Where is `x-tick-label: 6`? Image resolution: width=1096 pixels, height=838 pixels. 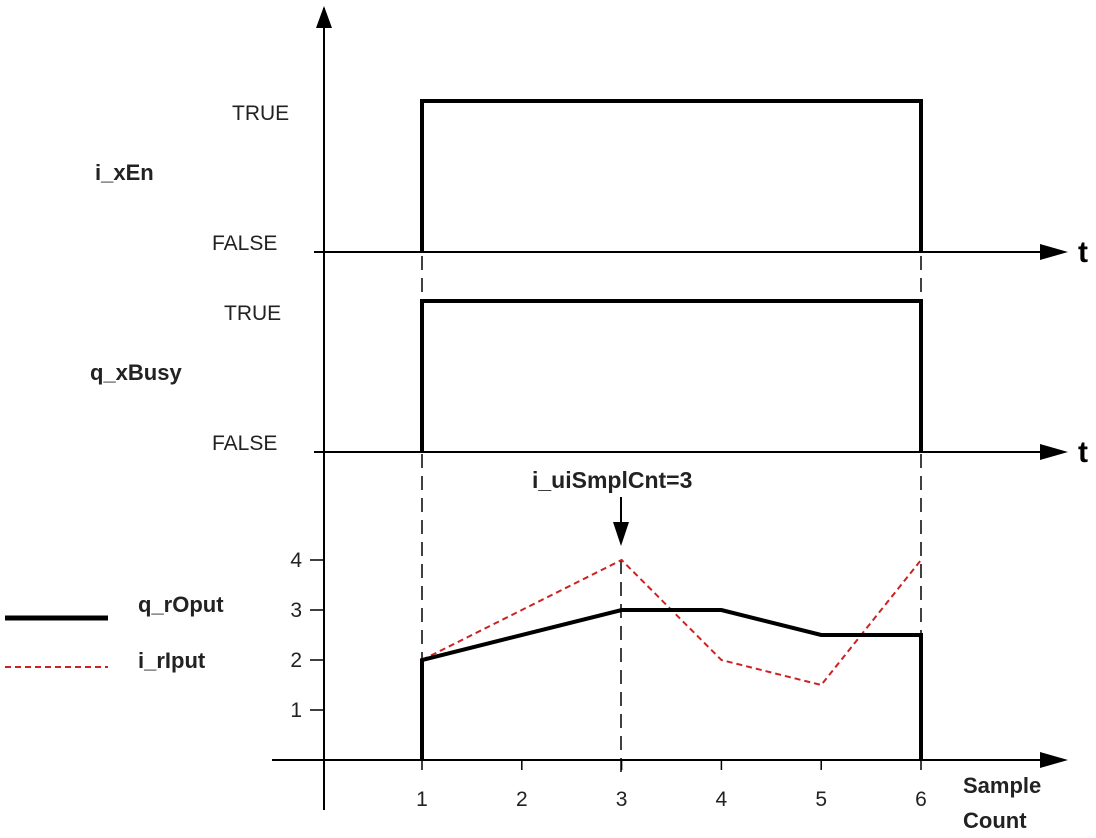
x-tick-label: 6 is located at coordinates (921, 799).